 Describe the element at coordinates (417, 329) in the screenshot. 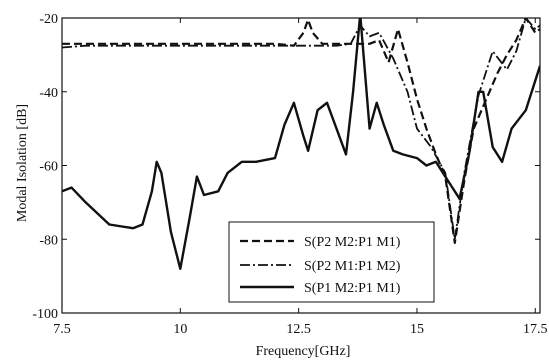

I see `x-tick-label: 15` at that location.